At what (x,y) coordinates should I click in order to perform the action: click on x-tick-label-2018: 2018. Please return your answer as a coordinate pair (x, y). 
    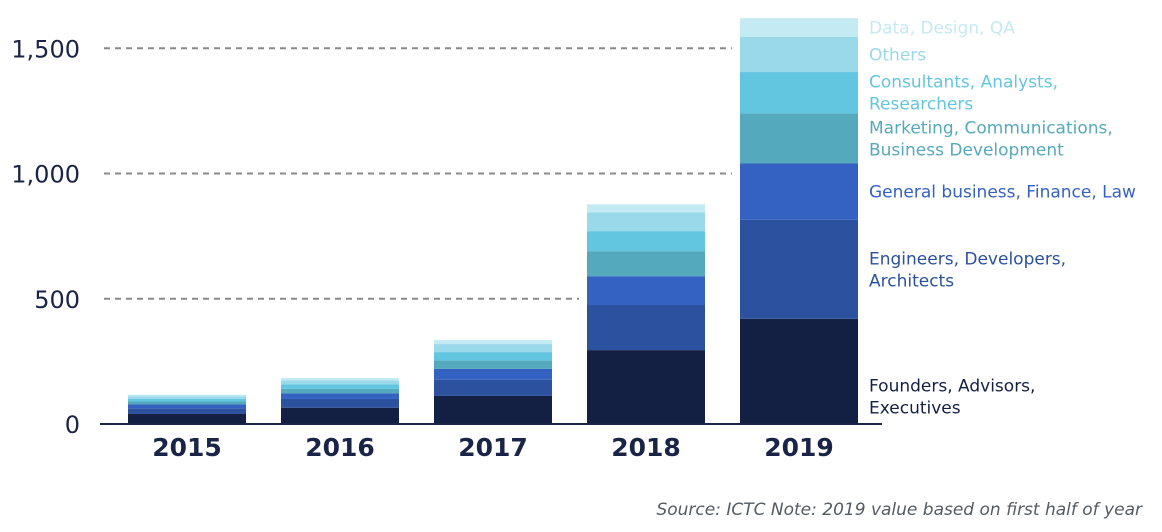
    Looking at the image, I should click on (646, 447).